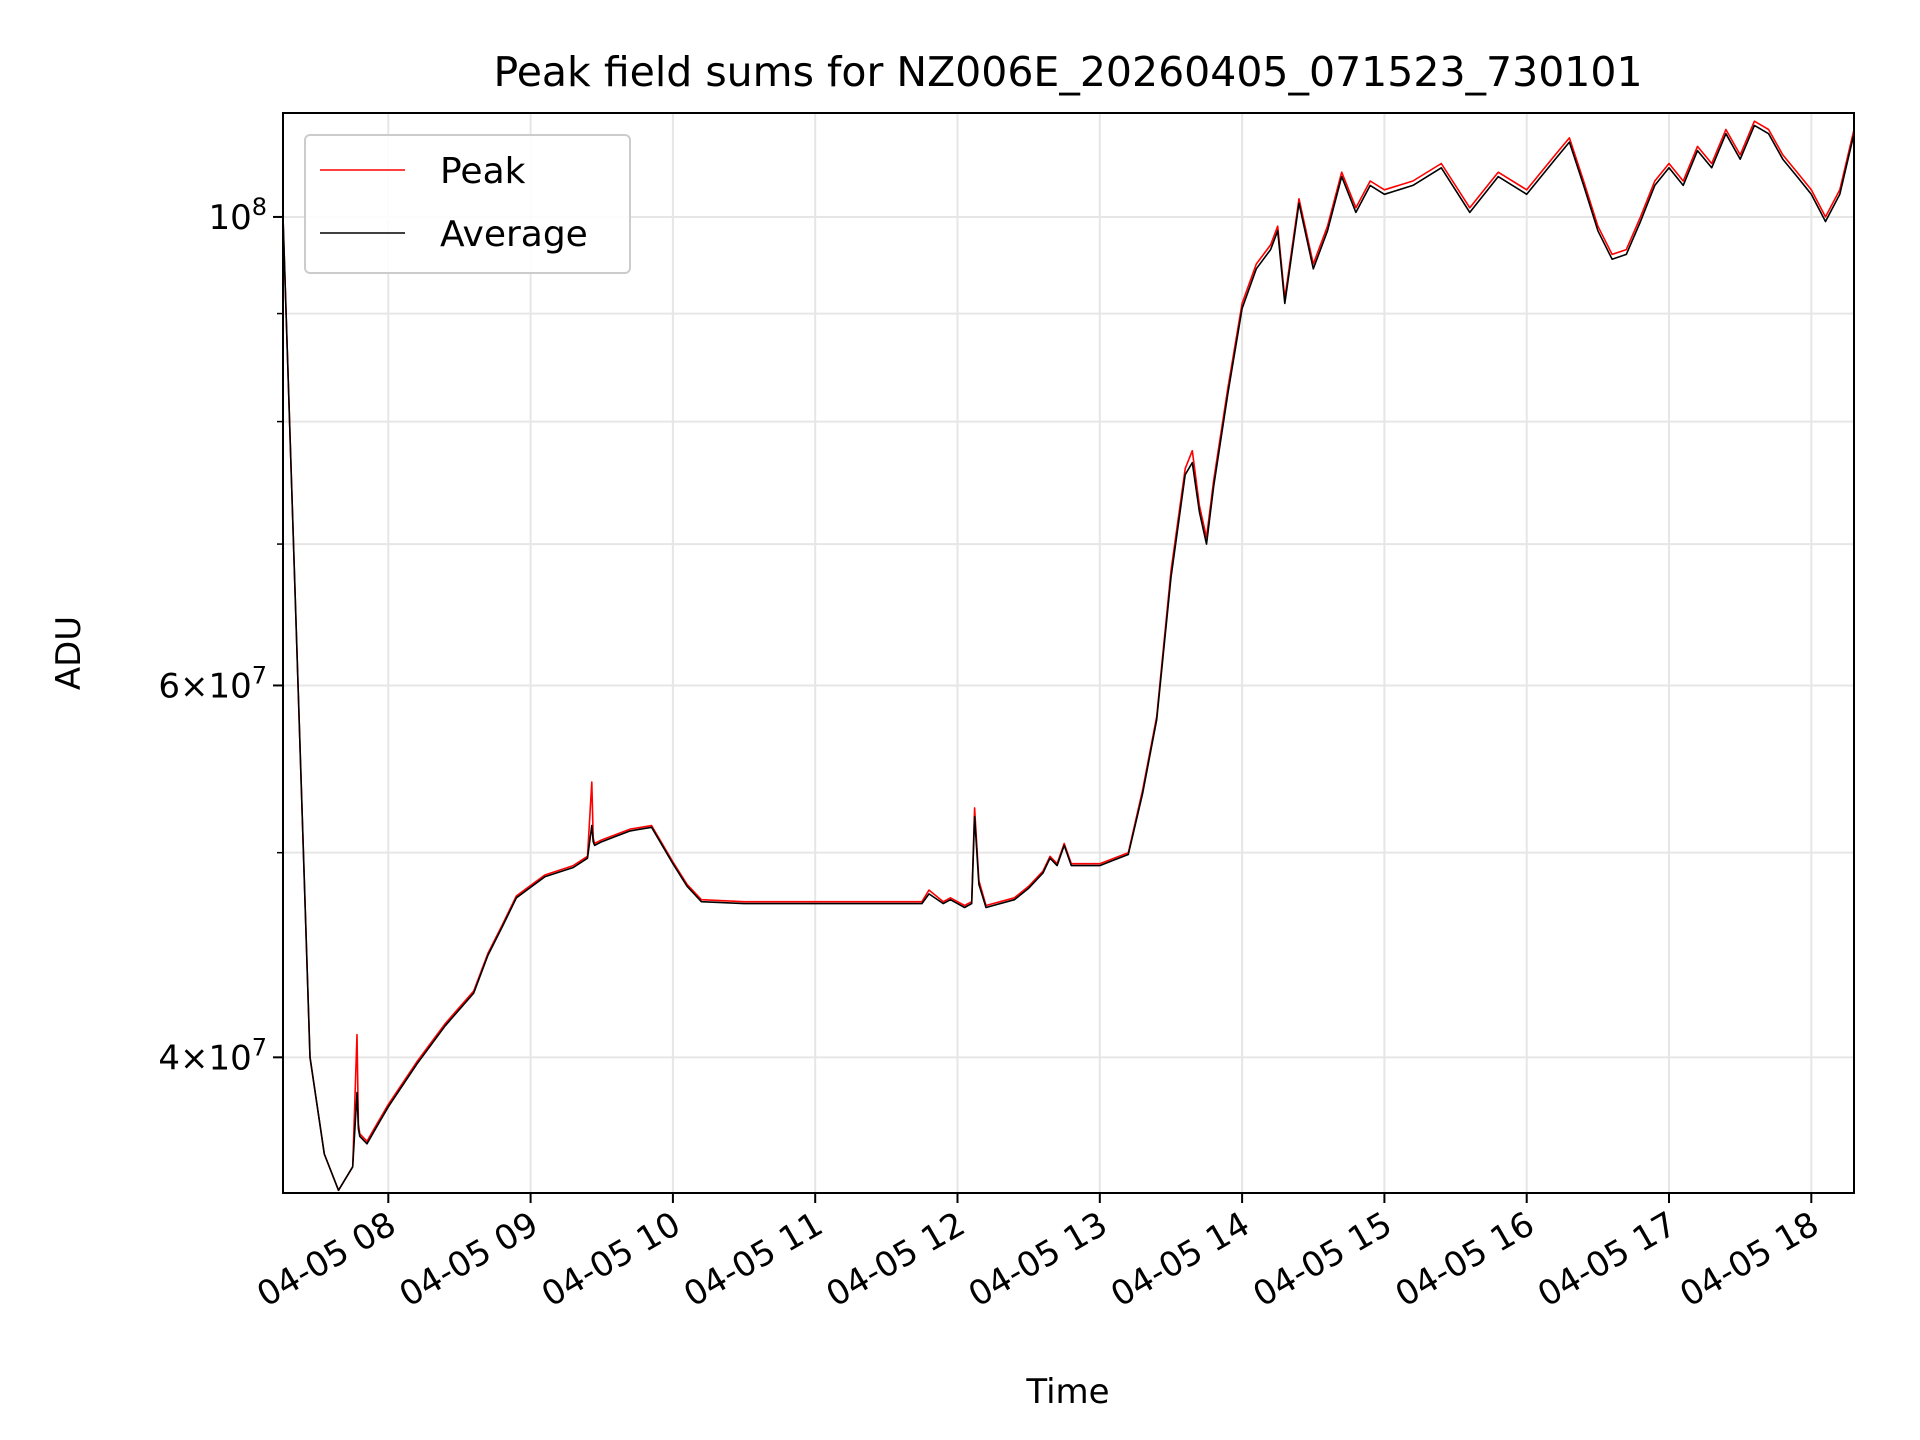  I want to click on y-tick-base: 6×10, so click(204, 686).